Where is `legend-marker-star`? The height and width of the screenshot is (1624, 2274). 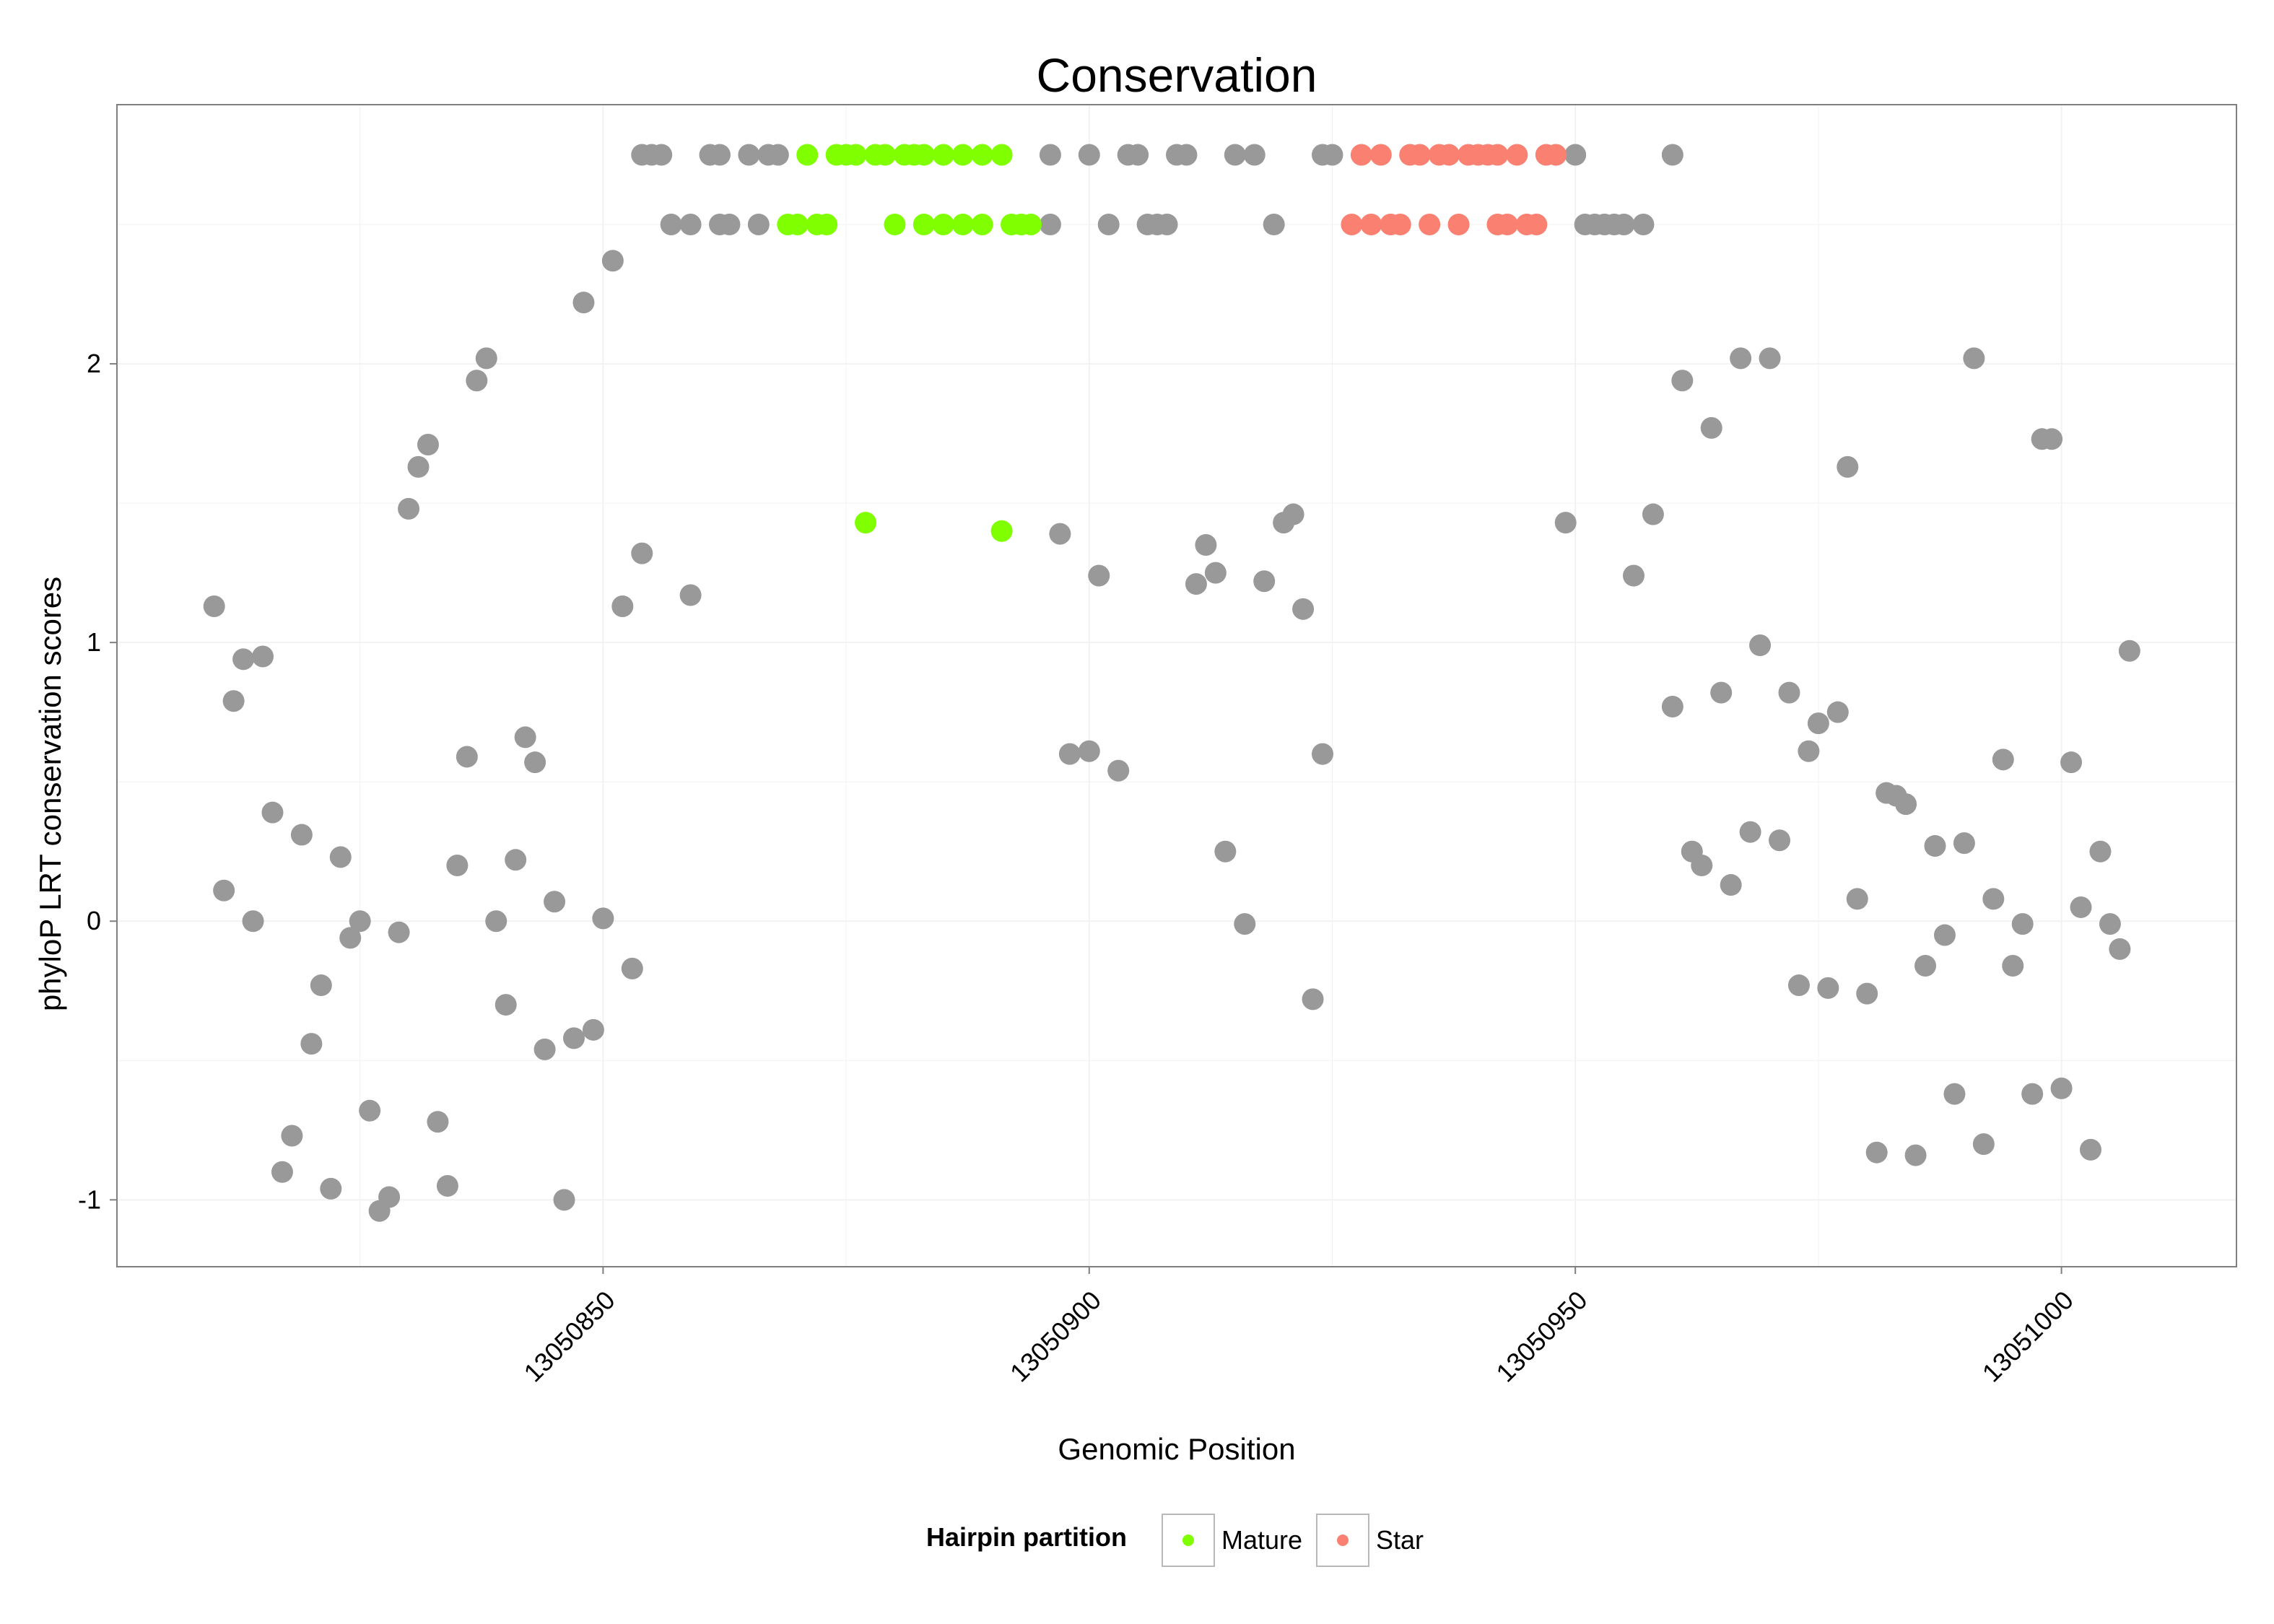
legend-marker-star is located at coordinates (1343, 1540).